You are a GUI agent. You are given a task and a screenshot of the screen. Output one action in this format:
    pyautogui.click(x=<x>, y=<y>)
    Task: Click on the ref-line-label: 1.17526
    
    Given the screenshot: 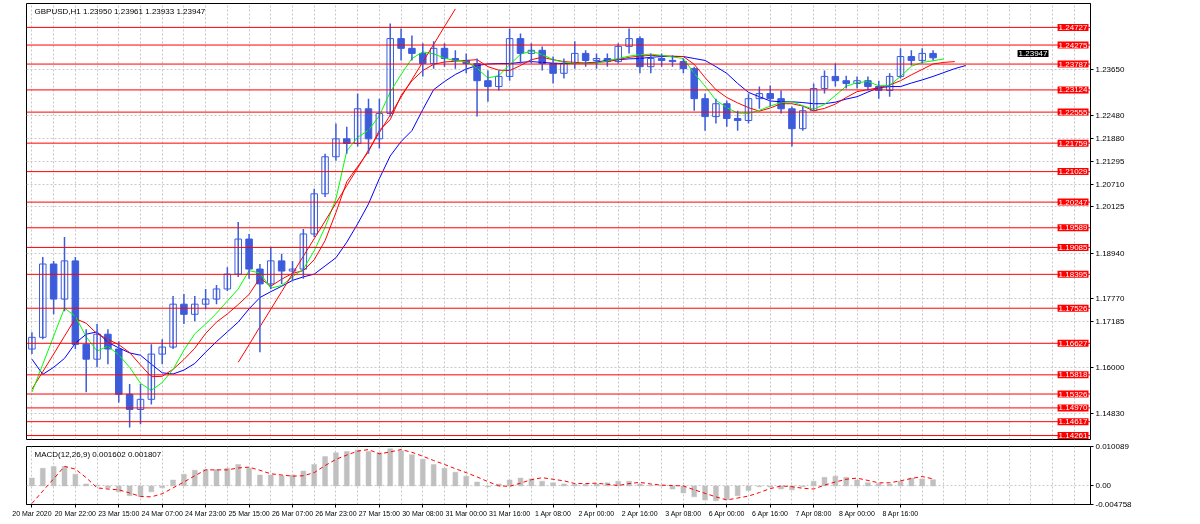 What is the action you would take?
    pyautogui.click(x=1073, y=308)
    